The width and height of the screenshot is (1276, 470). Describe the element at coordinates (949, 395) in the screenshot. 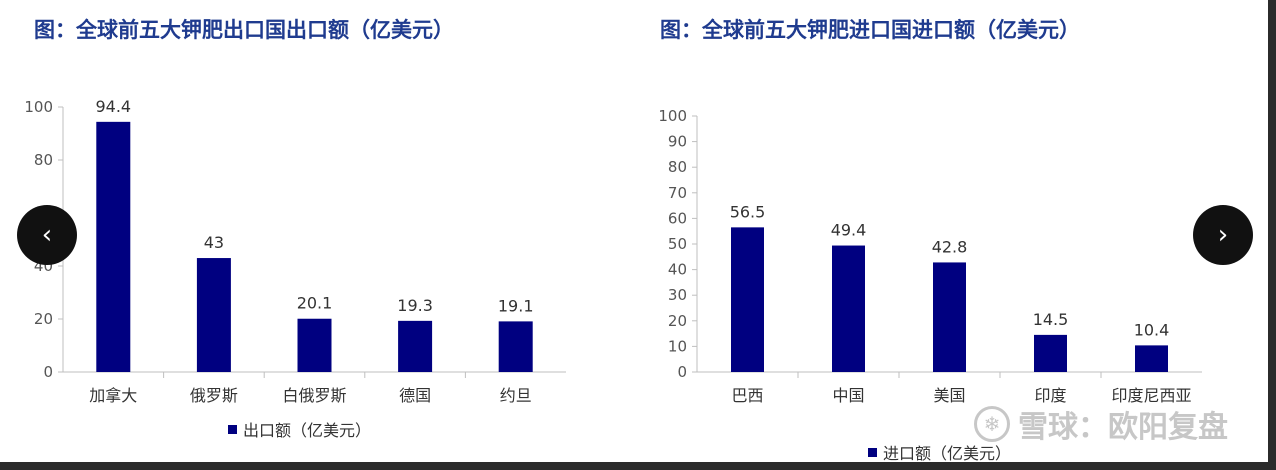

I see `category-label: 美国` at that location.